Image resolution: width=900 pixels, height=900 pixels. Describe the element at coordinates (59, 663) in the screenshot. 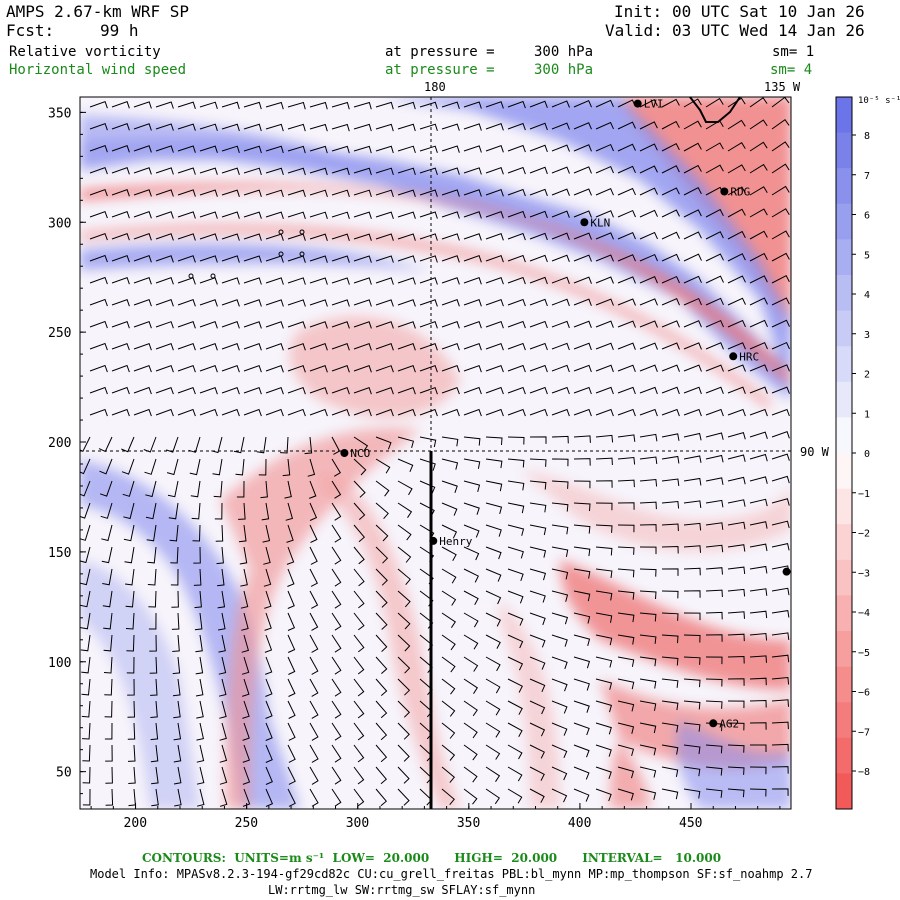

I see `y-tick-label: 100` at that location.